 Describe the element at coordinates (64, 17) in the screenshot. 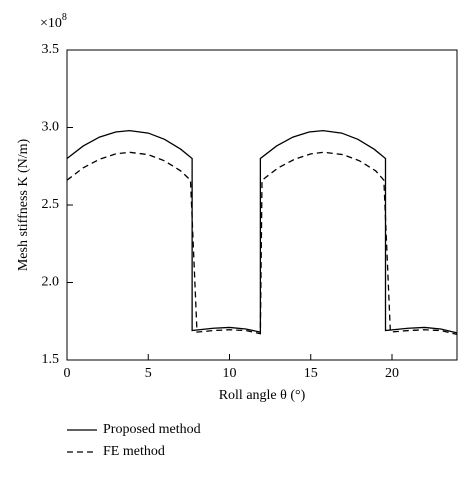

I see `y-multiplier-exponent: 8` at that location.